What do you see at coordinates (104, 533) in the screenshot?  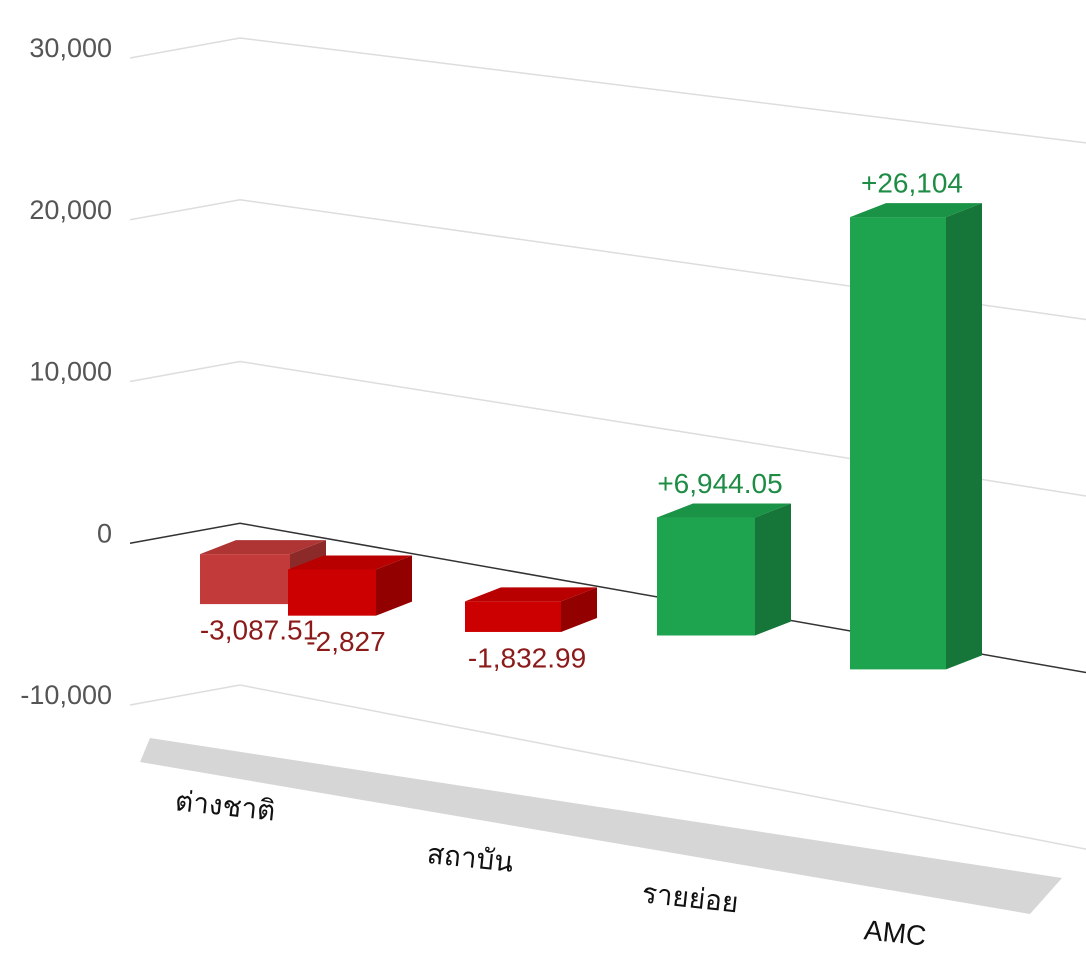 I see `y-tick-label: 0` at bounding box center [104, 533].